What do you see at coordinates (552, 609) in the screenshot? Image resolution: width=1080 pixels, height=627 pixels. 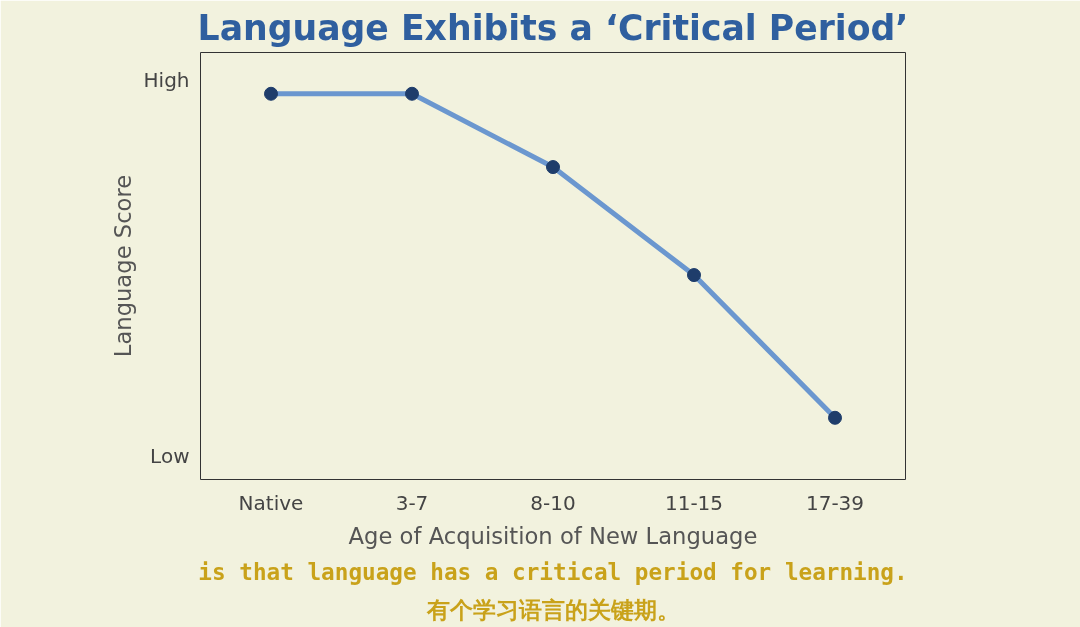 I see `text: 有个学习语言的关键期。` at bounding box center [552, 609].